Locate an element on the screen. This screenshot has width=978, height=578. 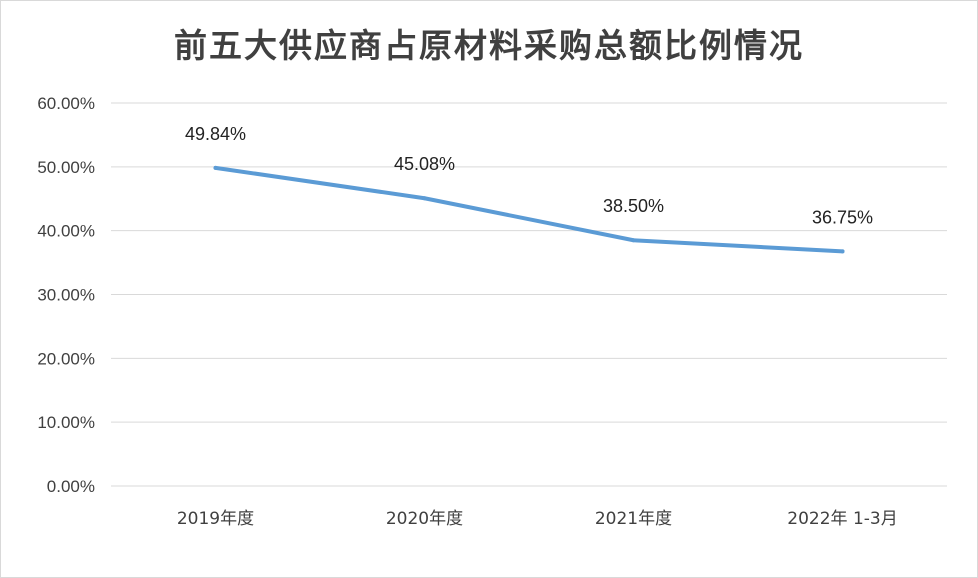
y-tick-label: 60.00% is located at coordinates (66, 103).